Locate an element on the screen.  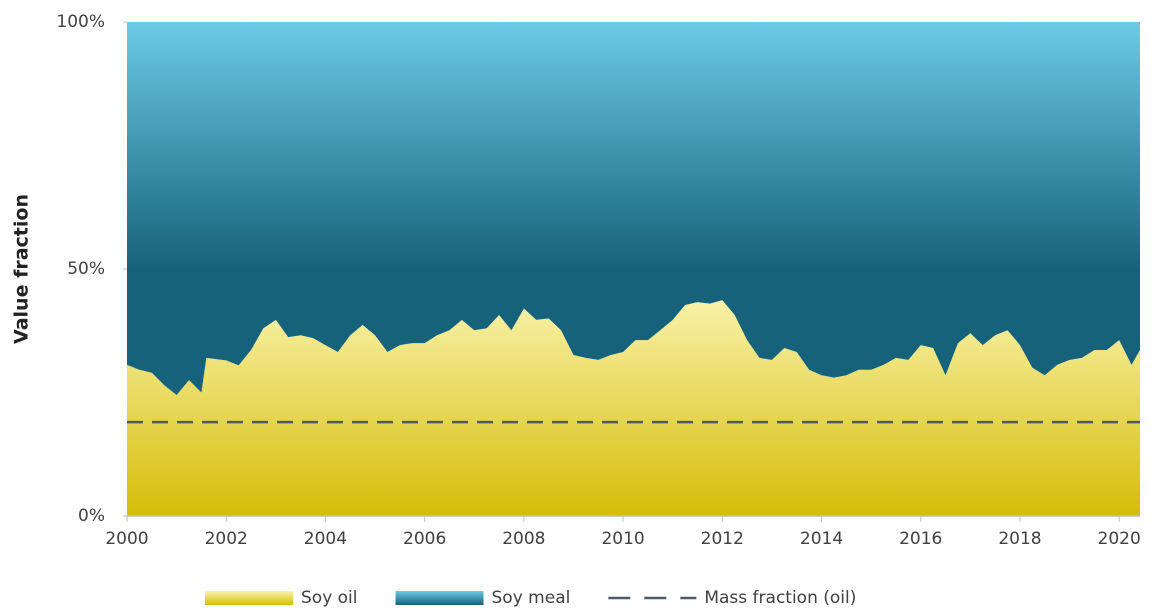
y-tick-label: 100% is located at coordinates (80, 22).